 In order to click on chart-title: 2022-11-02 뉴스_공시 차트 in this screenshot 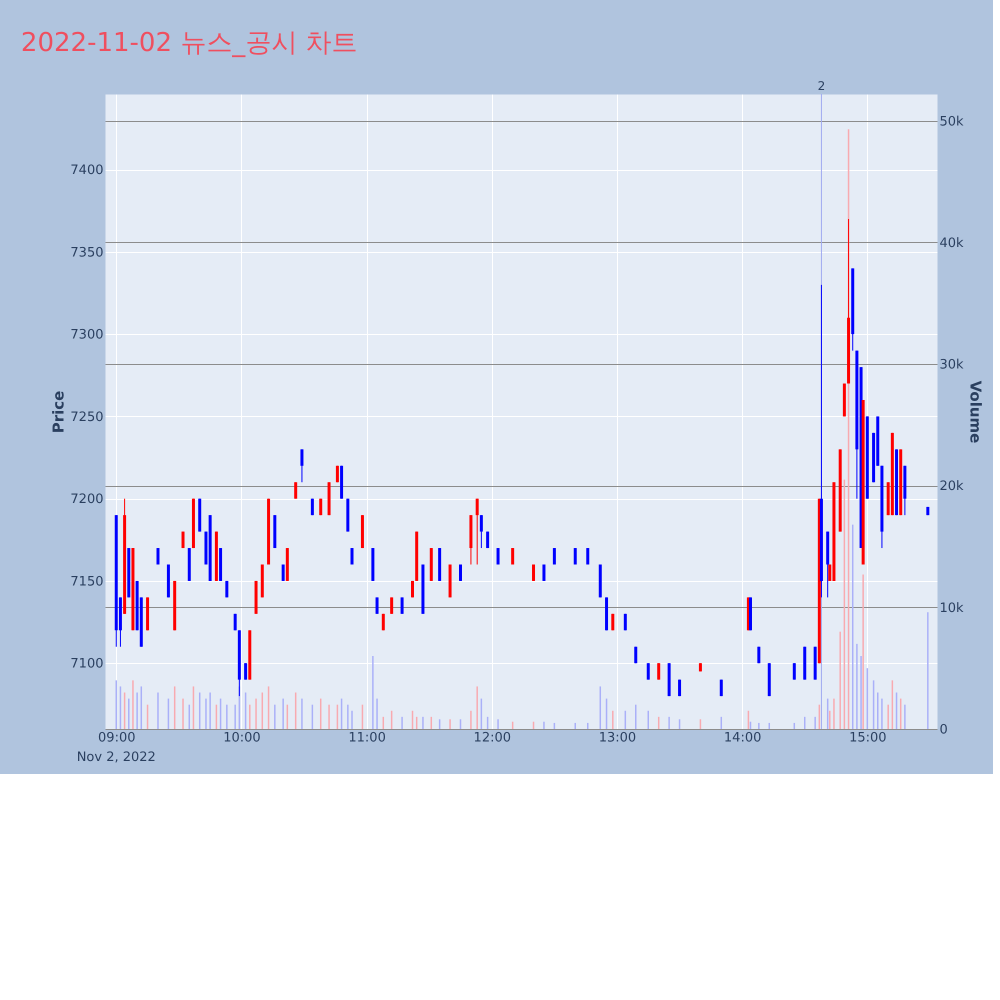, I will do `click(189, 43)`.